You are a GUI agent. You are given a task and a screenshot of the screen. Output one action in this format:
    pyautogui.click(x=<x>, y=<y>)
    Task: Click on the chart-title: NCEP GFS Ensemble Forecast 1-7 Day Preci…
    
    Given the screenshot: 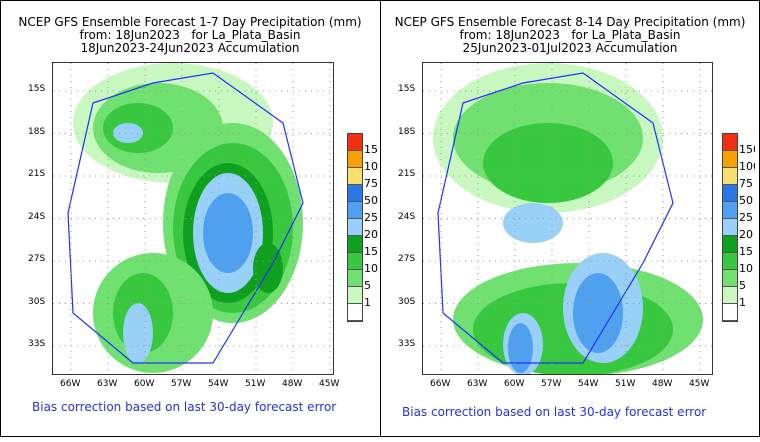 What is the action you would take?
    pyautogui.click(x=190, y=22)
    